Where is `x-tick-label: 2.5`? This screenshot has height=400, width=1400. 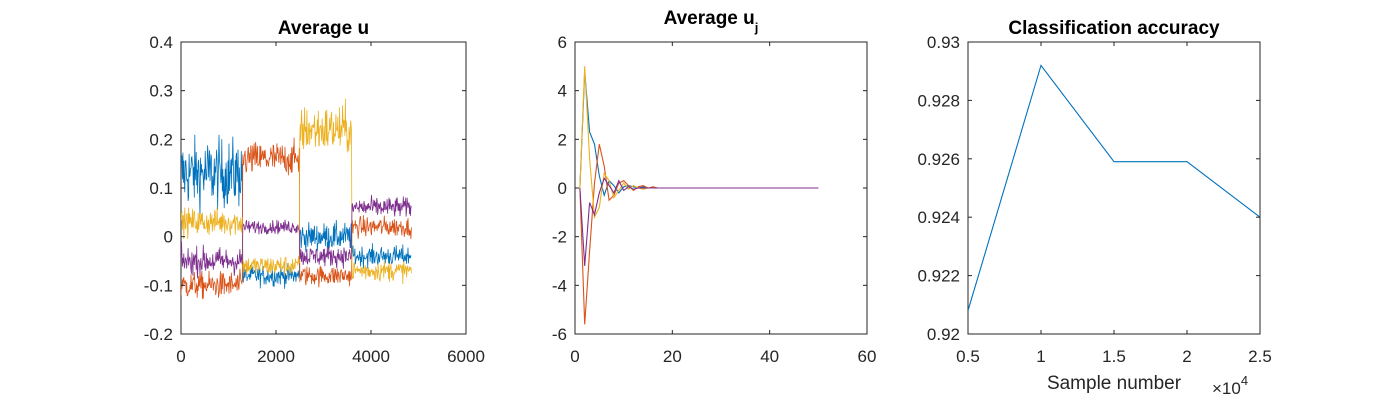
x-tick-label: 2.5 is located at coordinates (1260, 356).